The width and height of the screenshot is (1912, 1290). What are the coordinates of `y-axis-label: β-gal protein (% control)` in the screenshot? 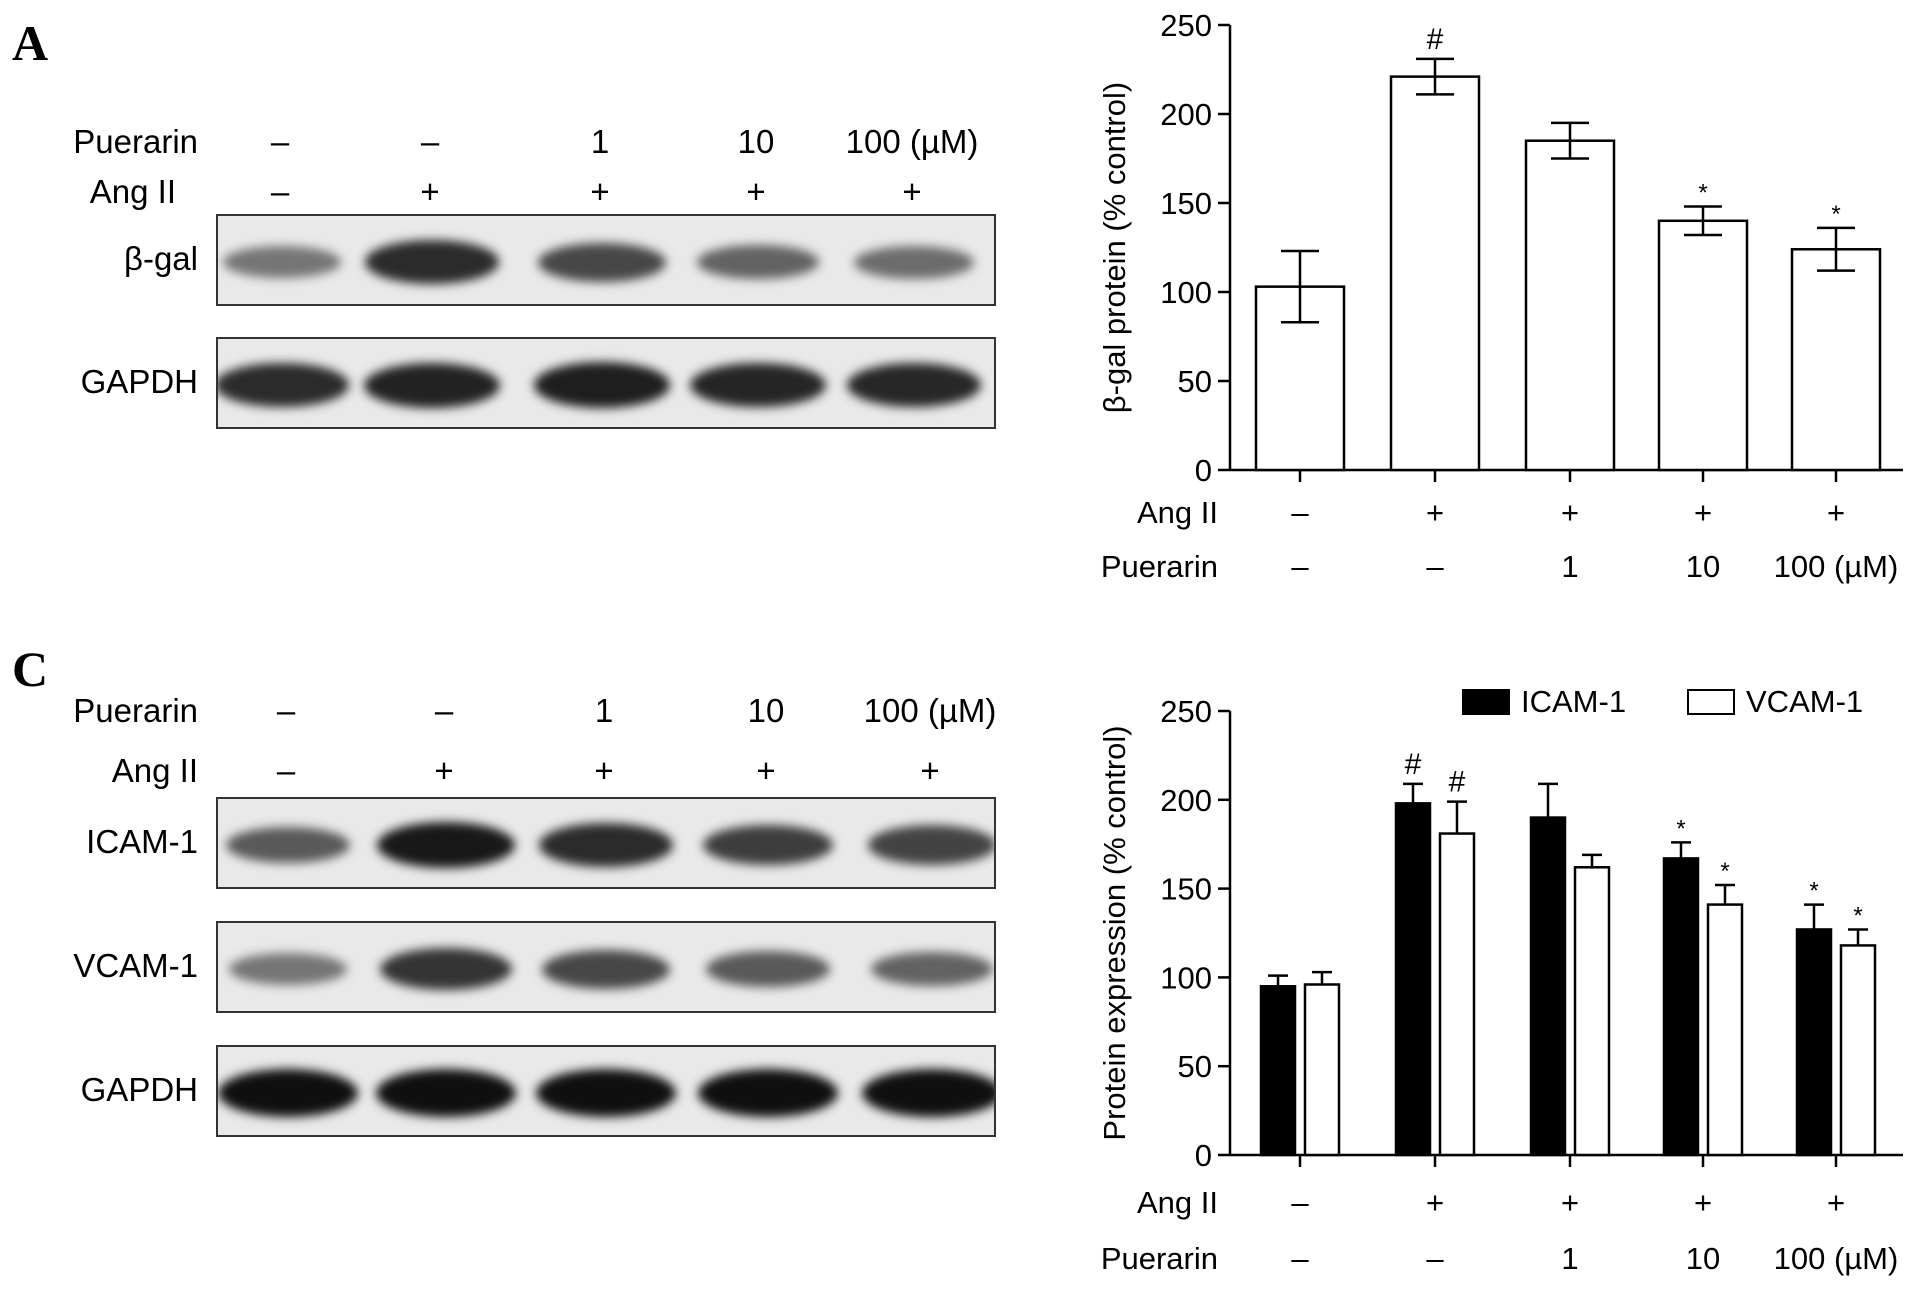 It's located at (1114, 247).